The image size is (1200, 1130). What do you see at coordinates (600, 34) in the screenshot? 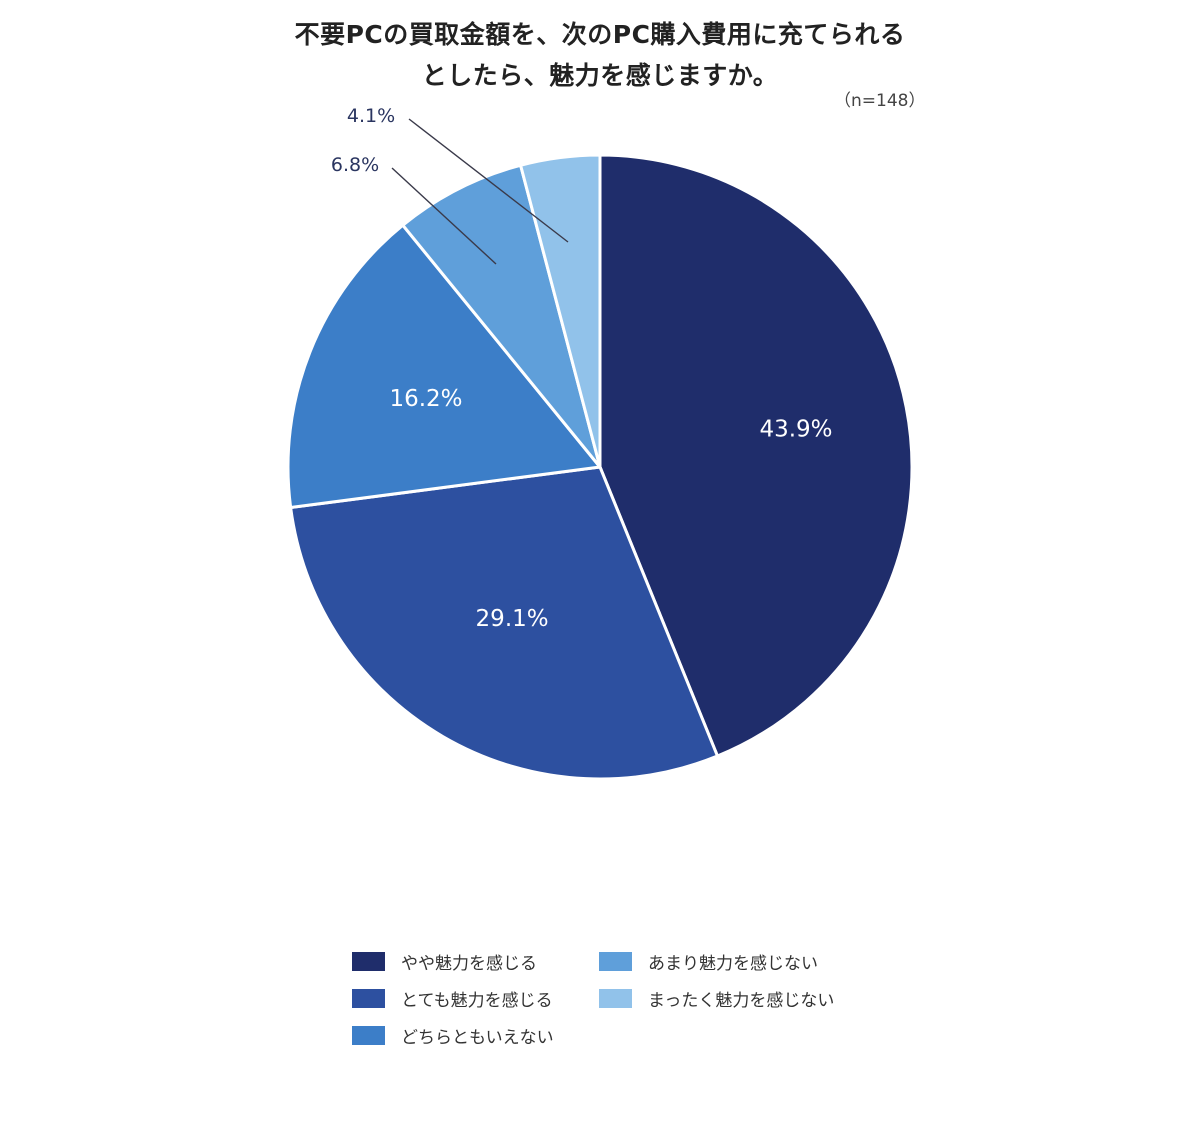
I see `chart-title-line-1: 不要PCの買取金額を、次のPC購入費用に充てられる` at bounding box center [600, 34].